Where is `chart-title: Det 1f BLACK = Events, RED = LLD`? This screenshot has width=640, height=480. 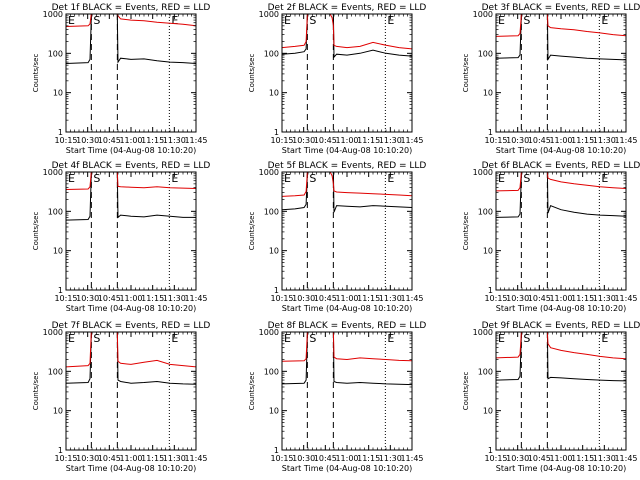 chart-title: Det 1f BLACK = Events, RED = LLD is located at coordinates (131, 8).